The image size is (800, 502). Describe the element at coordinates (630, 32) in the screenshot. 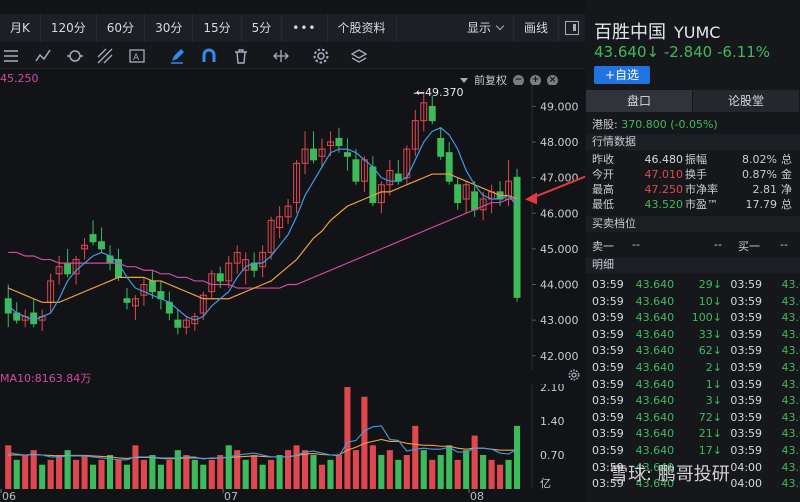

I see `stock-name: 百胜中国` at that location.